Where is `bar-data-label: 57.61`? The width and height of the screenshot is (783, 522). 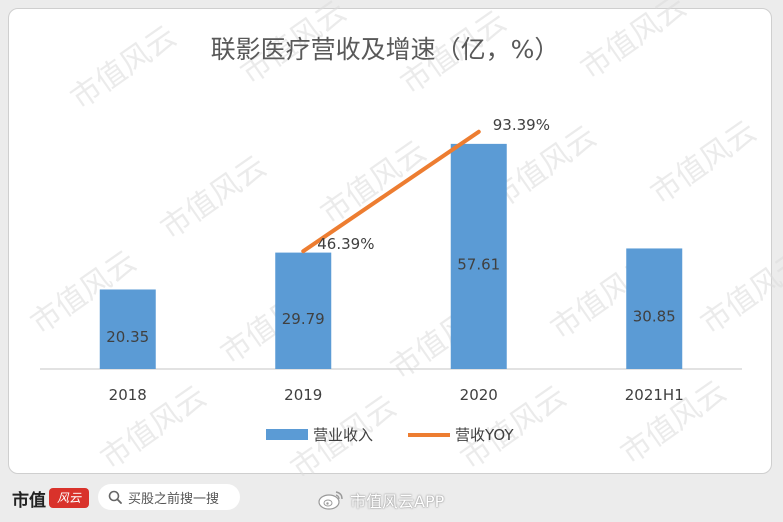
bar-data-label: 57.61 is located at coordinates (478, 264).